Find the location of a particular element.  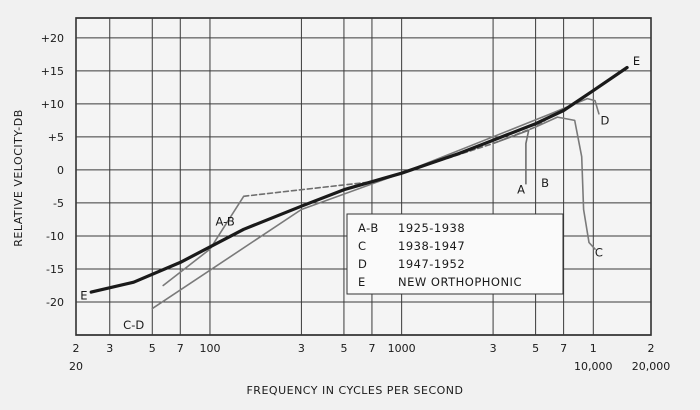

y-tick-label: +5 is located at coordinates (56, 137).